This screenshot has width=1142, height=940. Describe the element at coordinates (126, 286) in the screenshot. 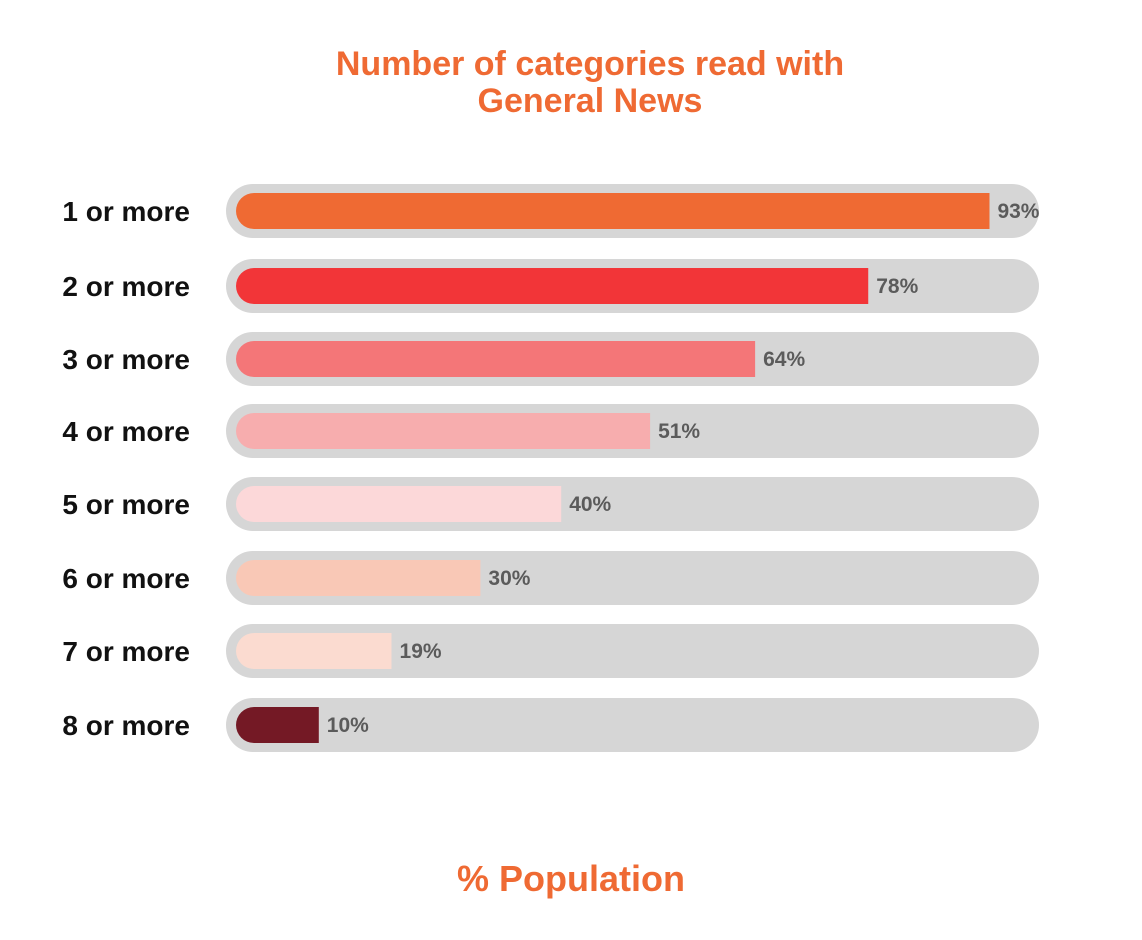

I see `category-label: 2 or more` at that location.